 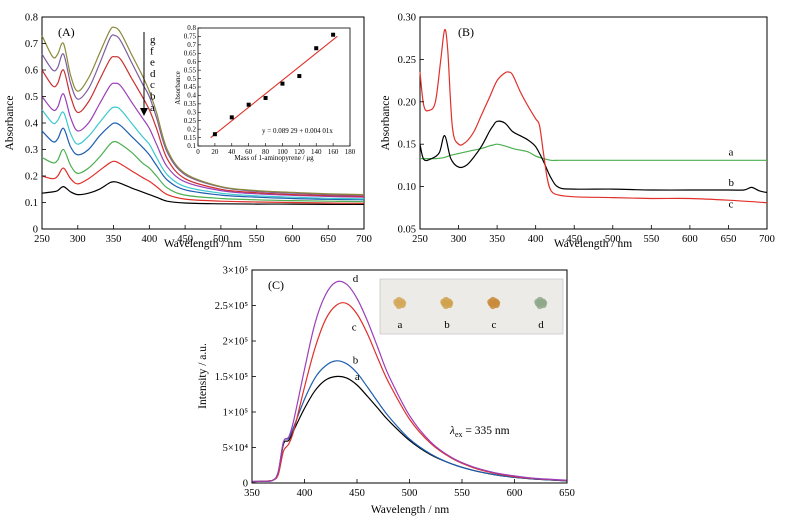 What do you see at coordinates (407, 102) in the screenshot?
I see `y-tick-label: 0.20` at bounding box center [407, 102].